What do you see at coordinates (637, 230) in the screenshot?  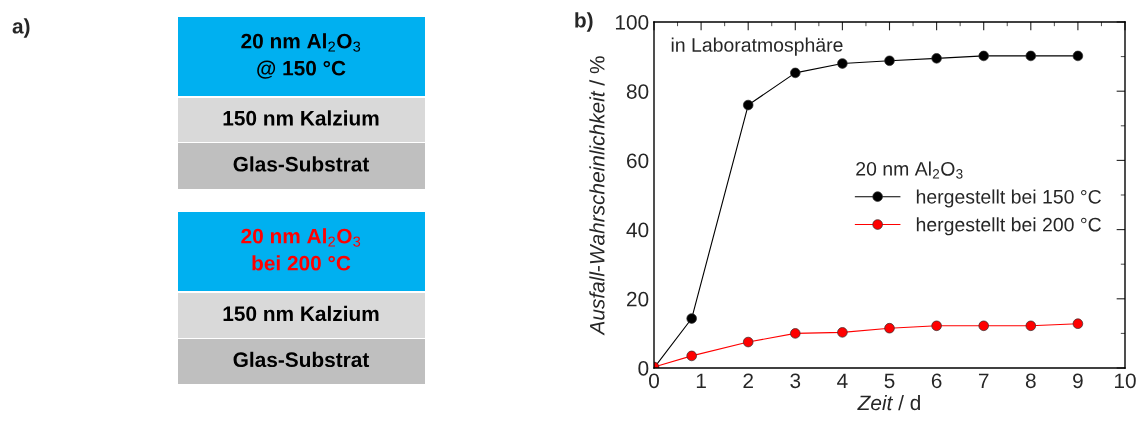 I see `y-tick-label: 40` at bounding box center [637, 230].